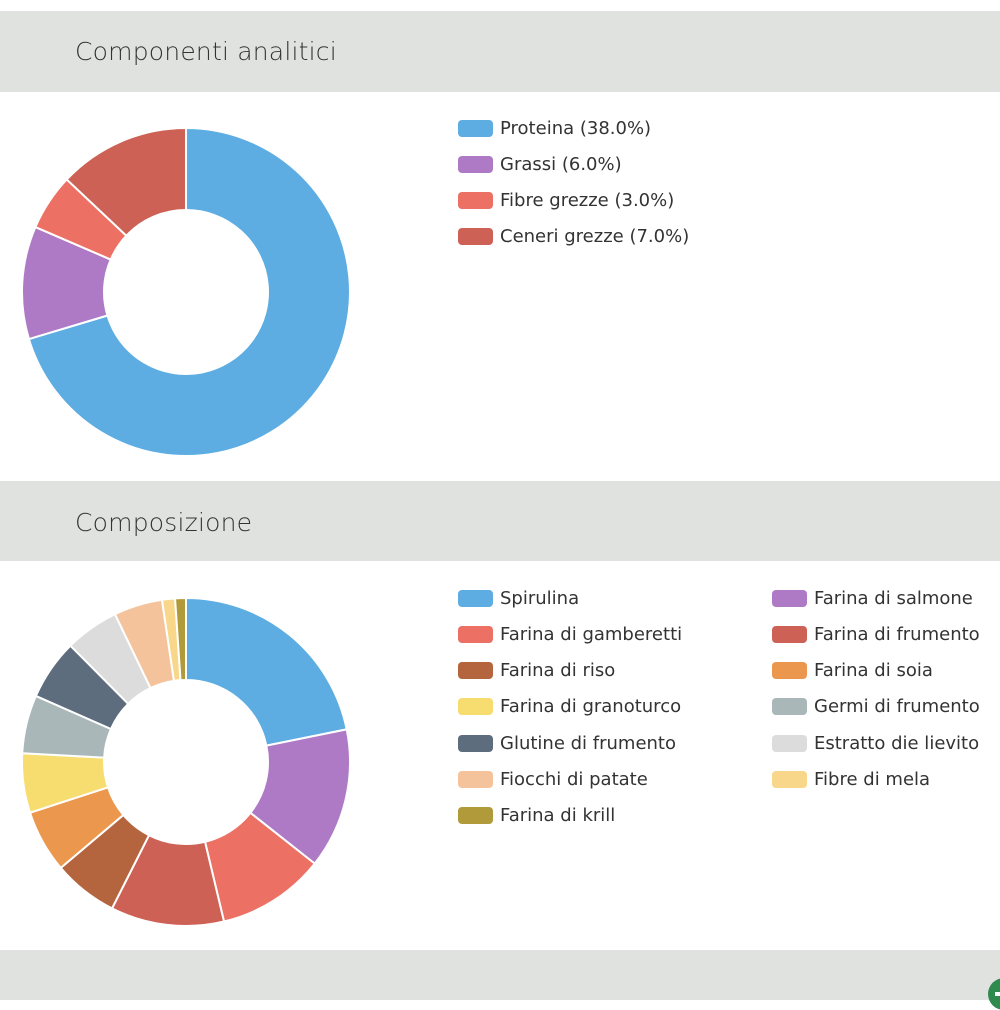 The width and height of the screenshot is (1000, 1010). Describe the element at coordinates (872, 779) in the screenshot. I see `legend-label: Fibre di mela` at that location.